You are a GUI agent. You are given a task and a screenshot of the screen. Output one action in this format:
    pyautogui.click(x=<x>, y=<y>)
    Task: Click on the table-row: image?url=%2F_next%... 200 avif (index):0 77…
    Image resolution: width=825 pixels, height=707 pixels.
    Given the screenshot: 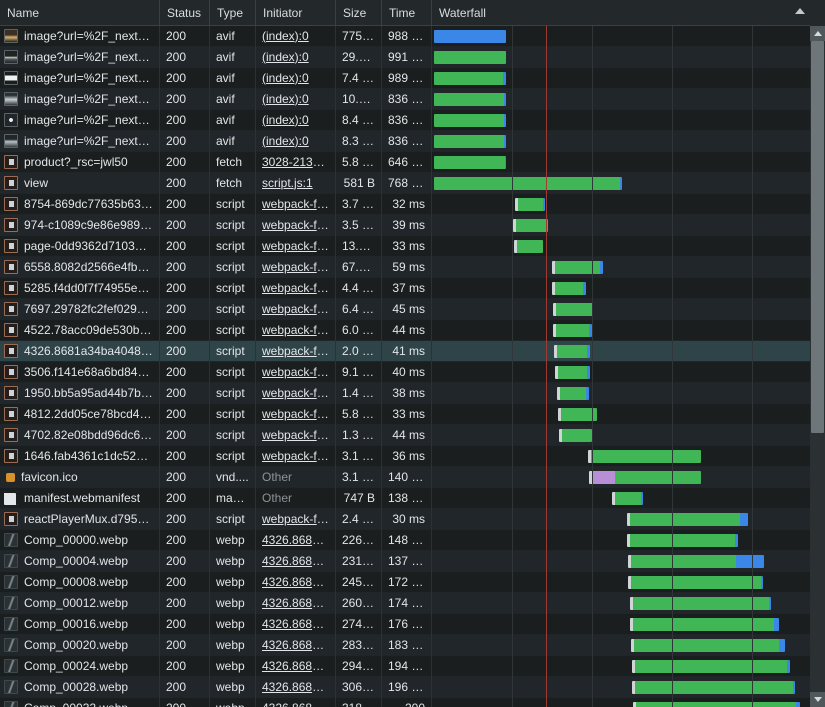 What is the action you would take?
    pyautogui.click(x=412, y=36)
    